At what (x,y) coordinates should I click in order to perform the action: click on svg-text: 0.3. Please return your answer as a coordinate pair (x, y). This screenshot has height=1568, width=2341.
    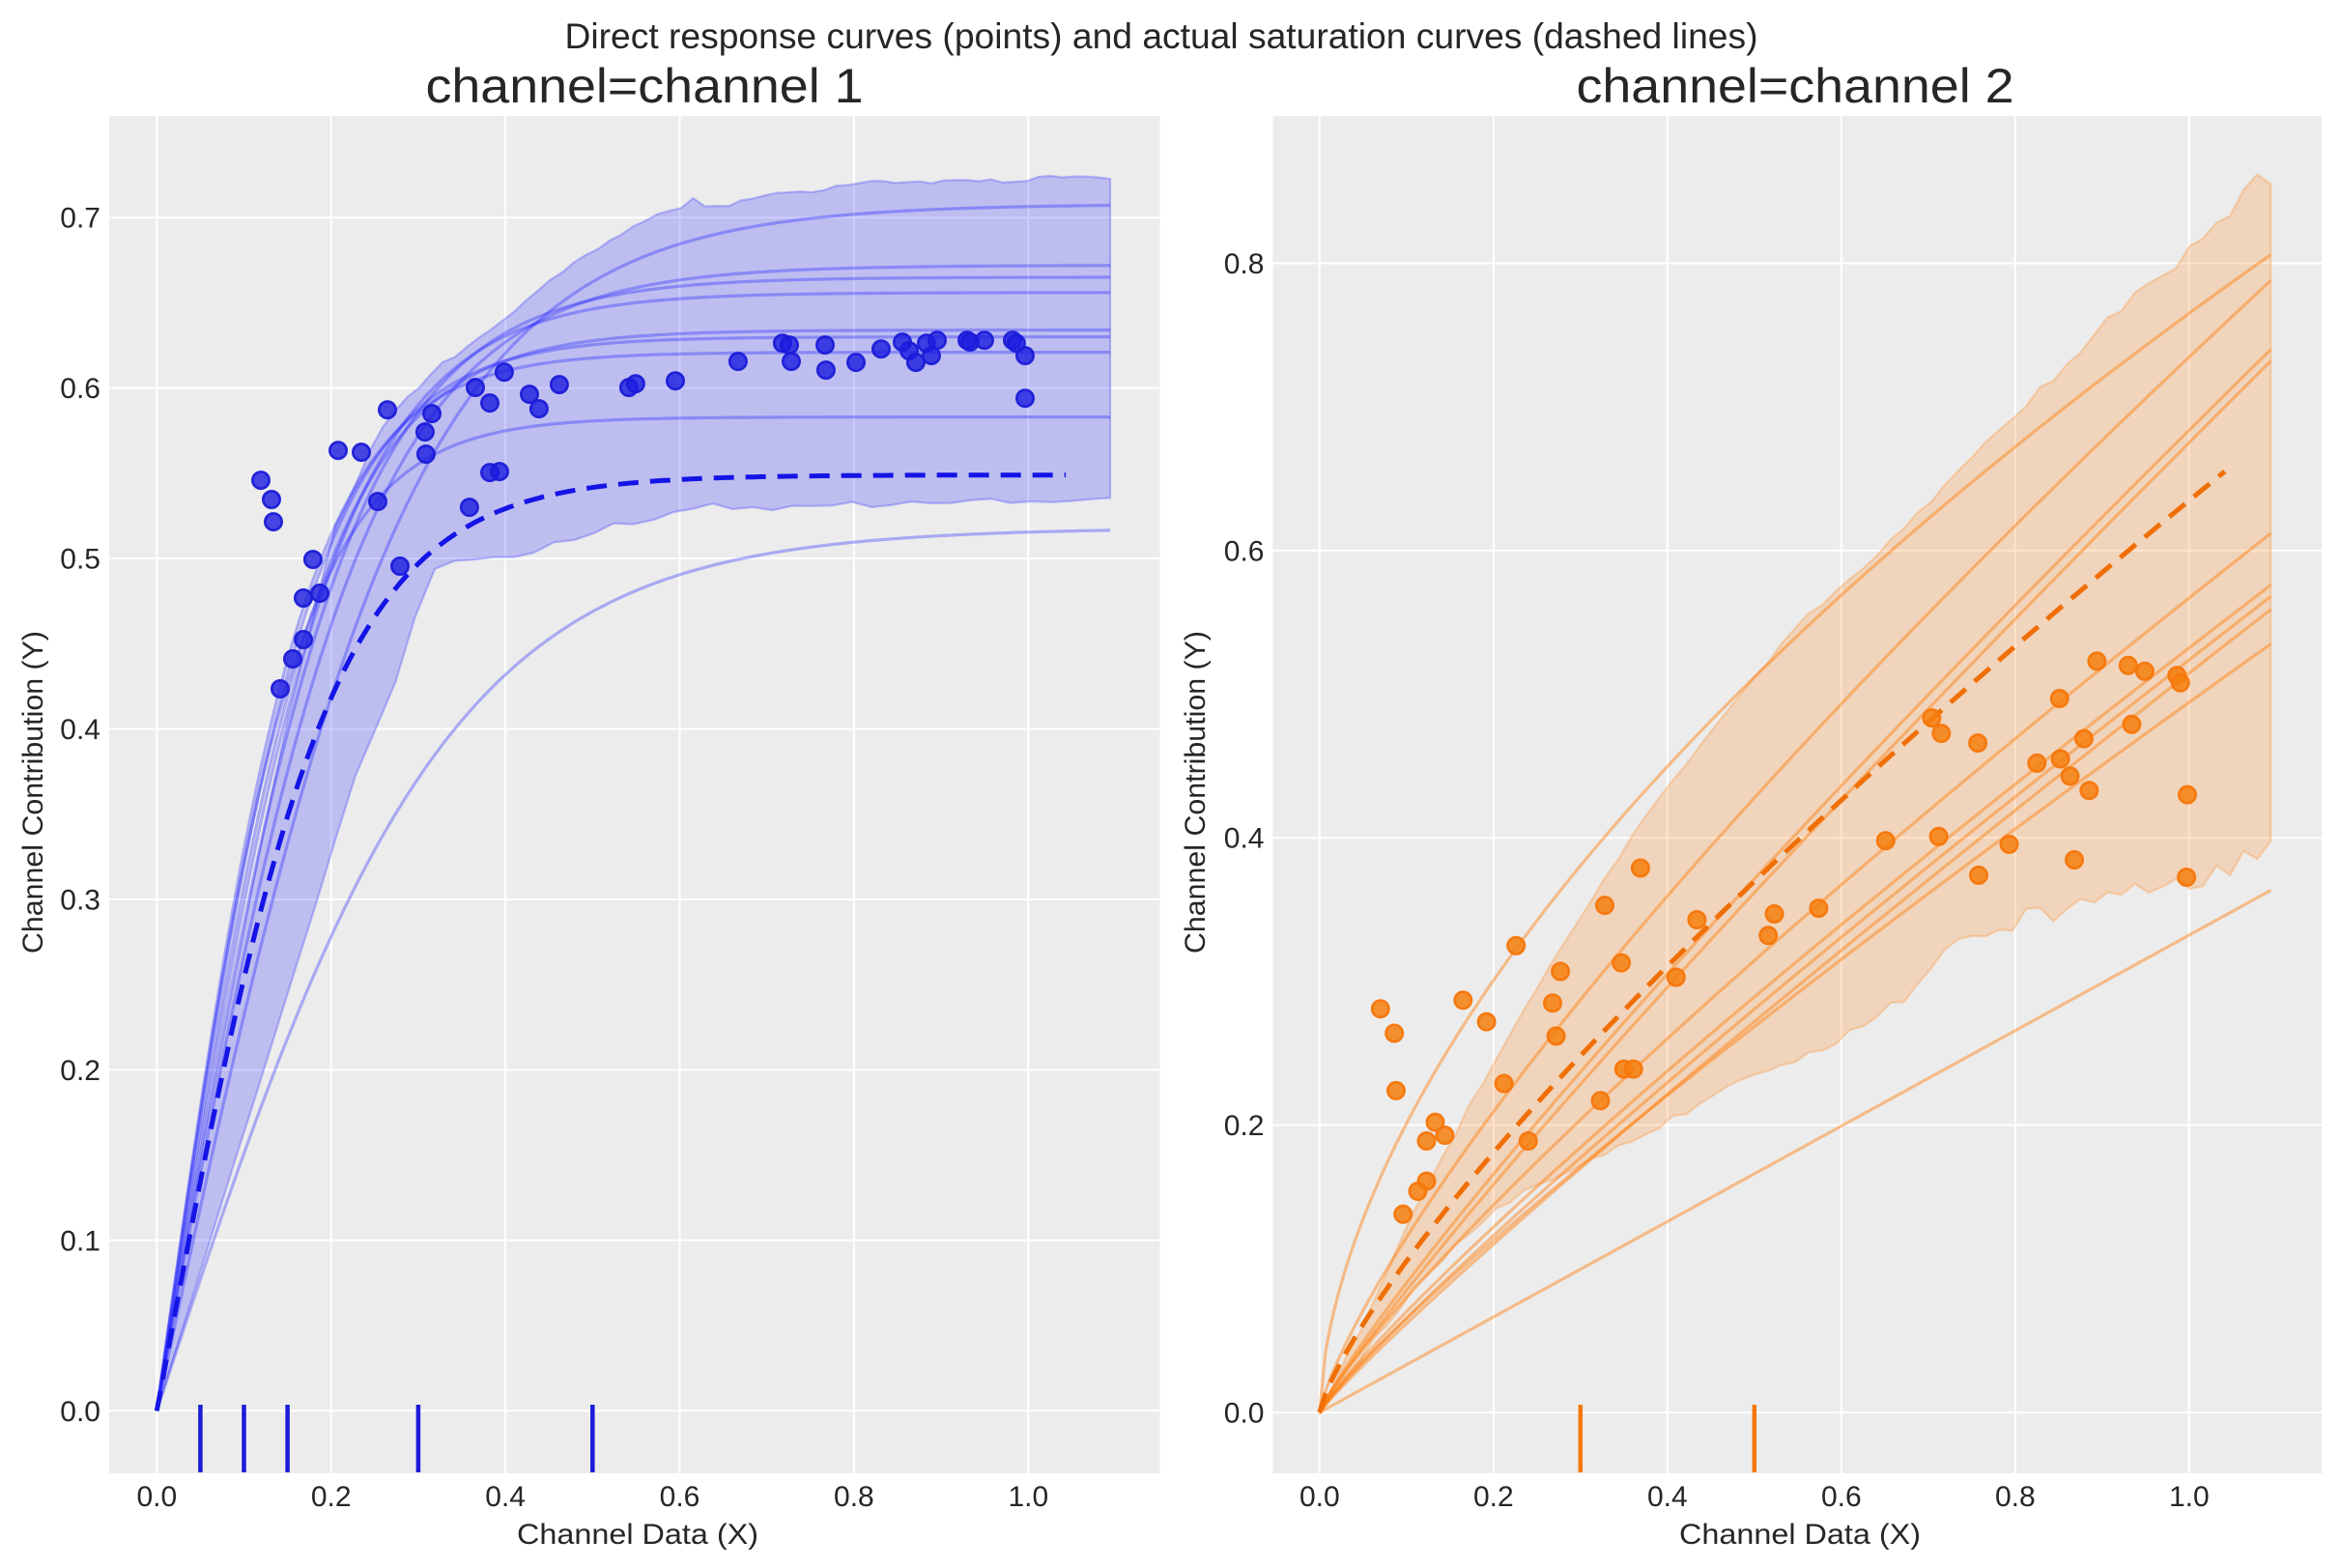
    Looking at the image, I should click on (80, 900).